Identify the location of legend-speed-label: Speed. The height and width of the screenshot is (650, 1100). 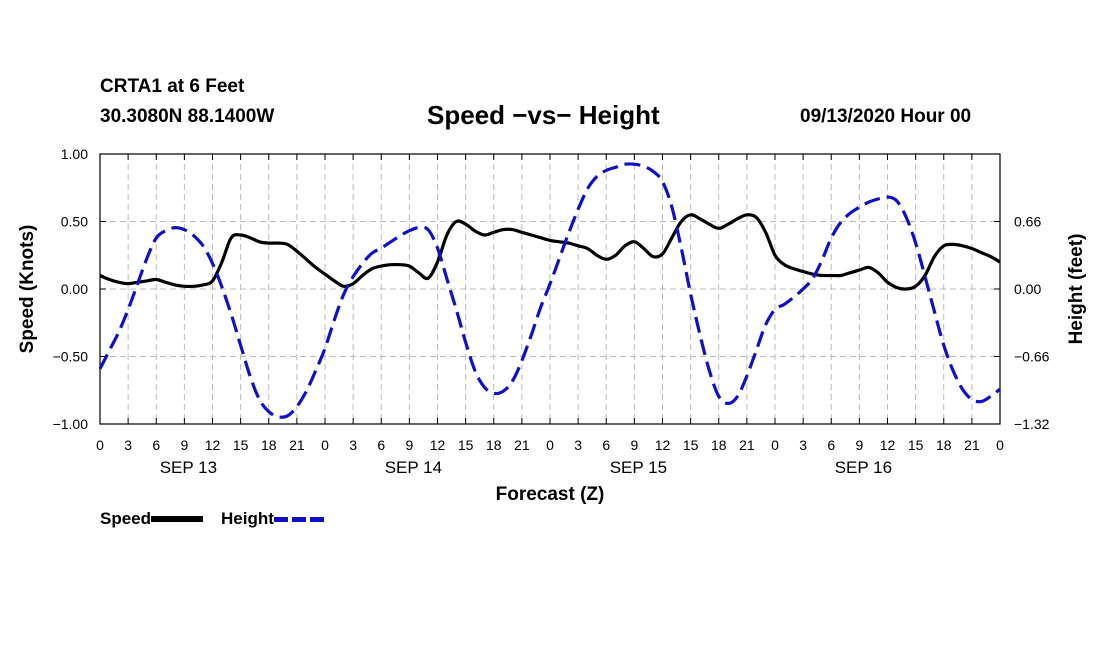
(126, 518).